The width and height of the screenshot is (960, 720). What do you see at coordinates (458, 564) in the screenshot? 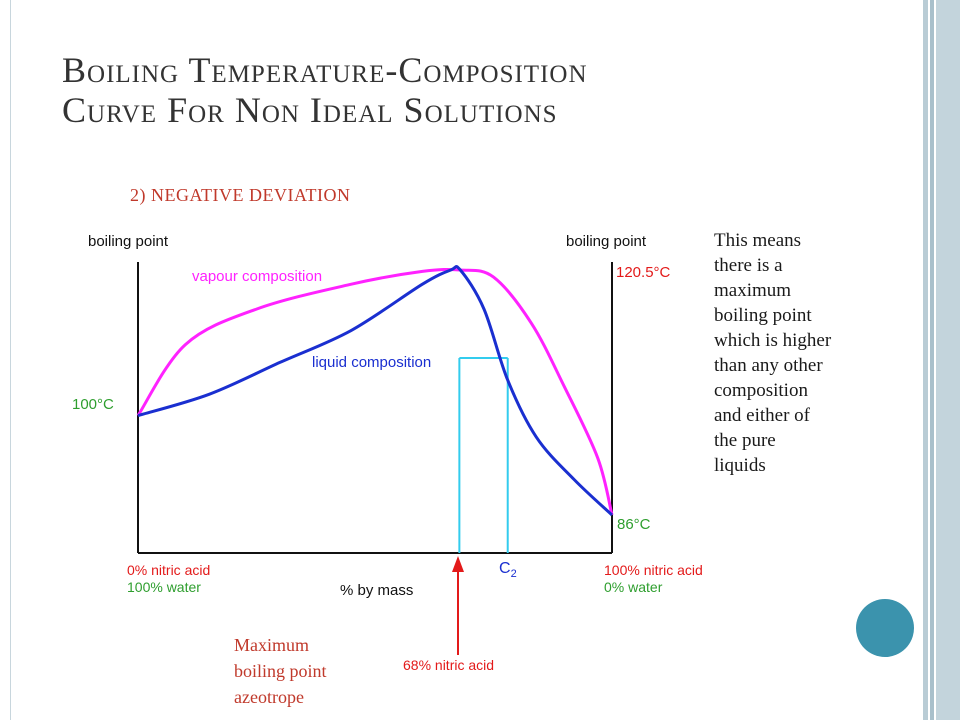
I see `azeotrope-arrow-head` at bounding box center [458, 564].